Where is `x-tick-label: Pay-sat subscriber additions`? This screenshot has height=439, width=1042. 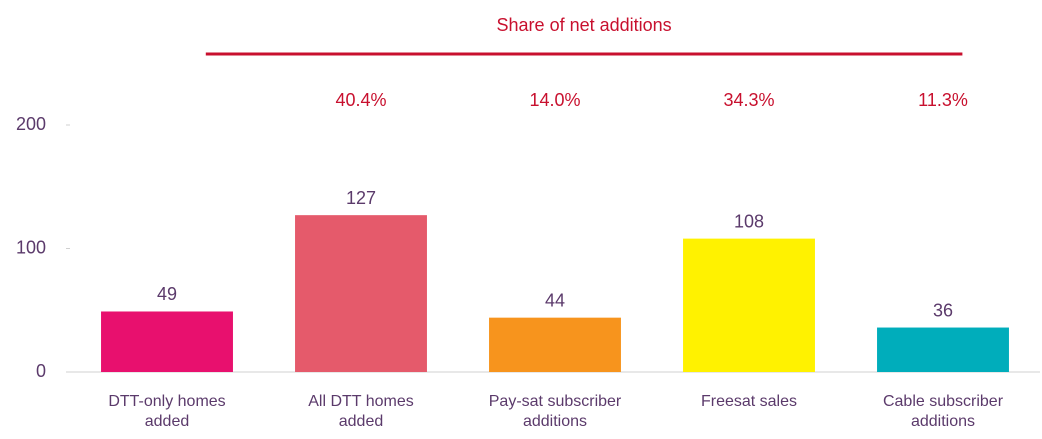
x-tick-label: Pay-sat subscriber additions is located at coordinates (555, 411).